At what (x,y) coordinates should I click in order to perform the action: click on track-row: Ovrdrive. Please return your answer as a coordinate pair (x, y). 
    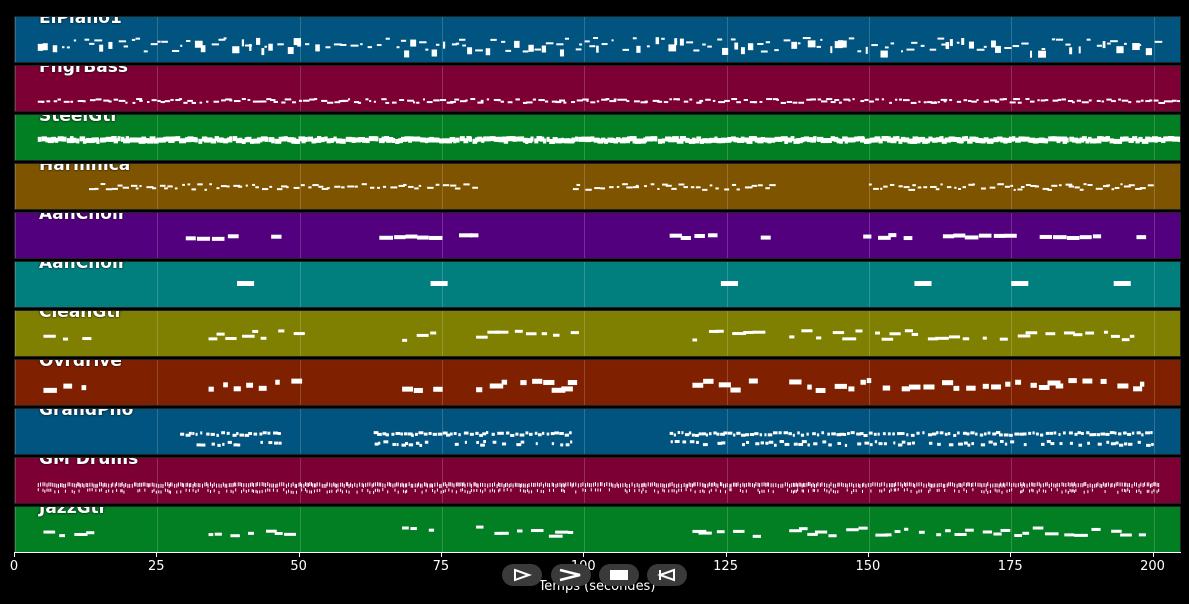
    Looking at the image, I should click on (597, 382).